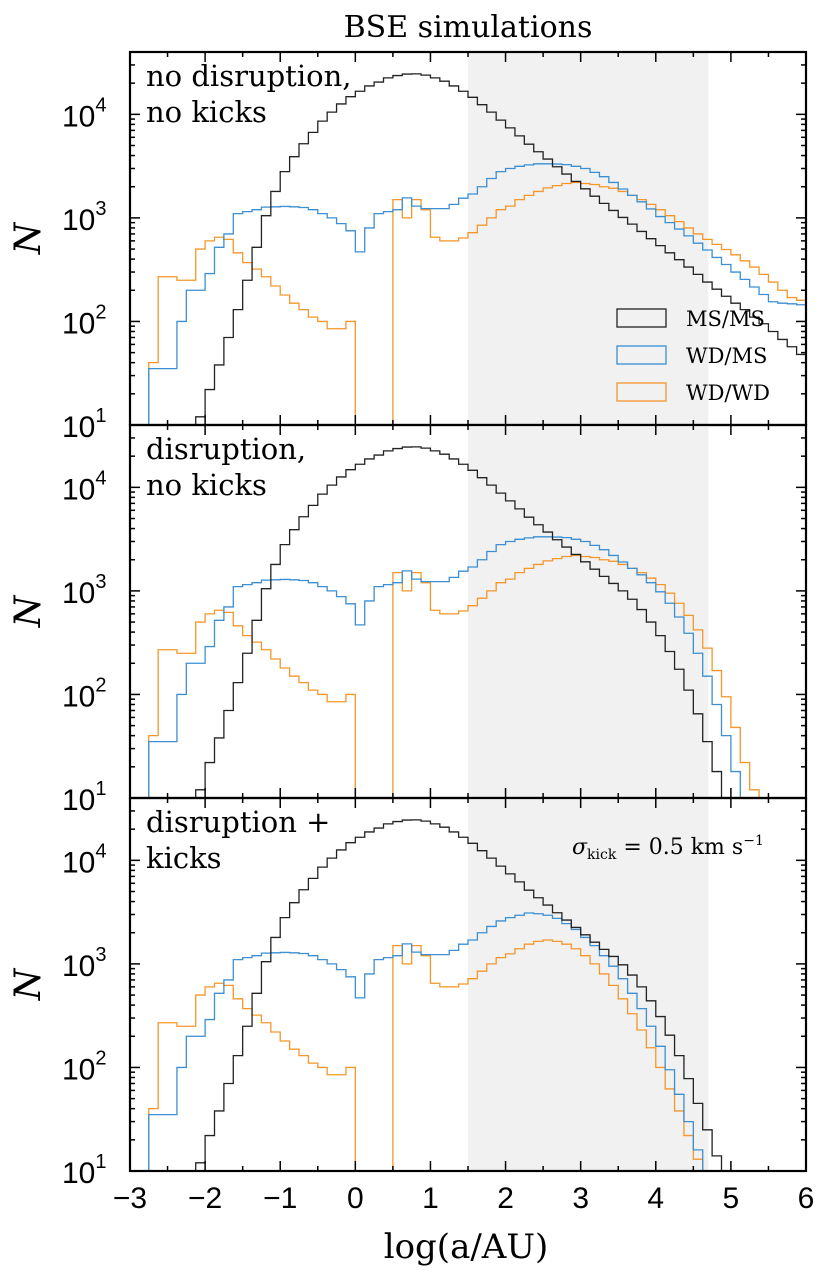 The width and height of the screenshot is (831, 1280). Describe the element at coordinates (580, 1198) in the screenshot. I see `x-tick-label: 3` at that location.